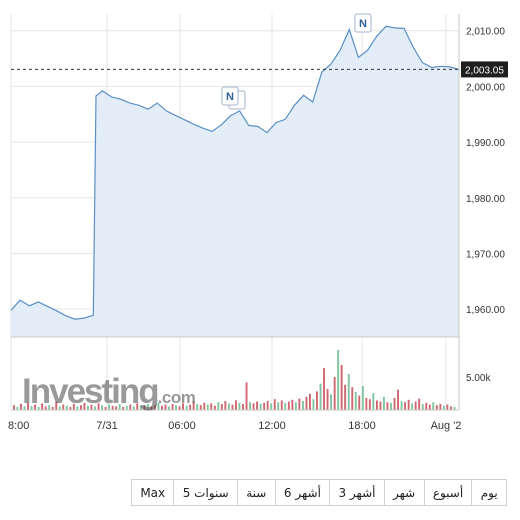 This screenshot has width=520, height=520. I want to click on y-tick-label: 1,970.00, so click(485, 254).